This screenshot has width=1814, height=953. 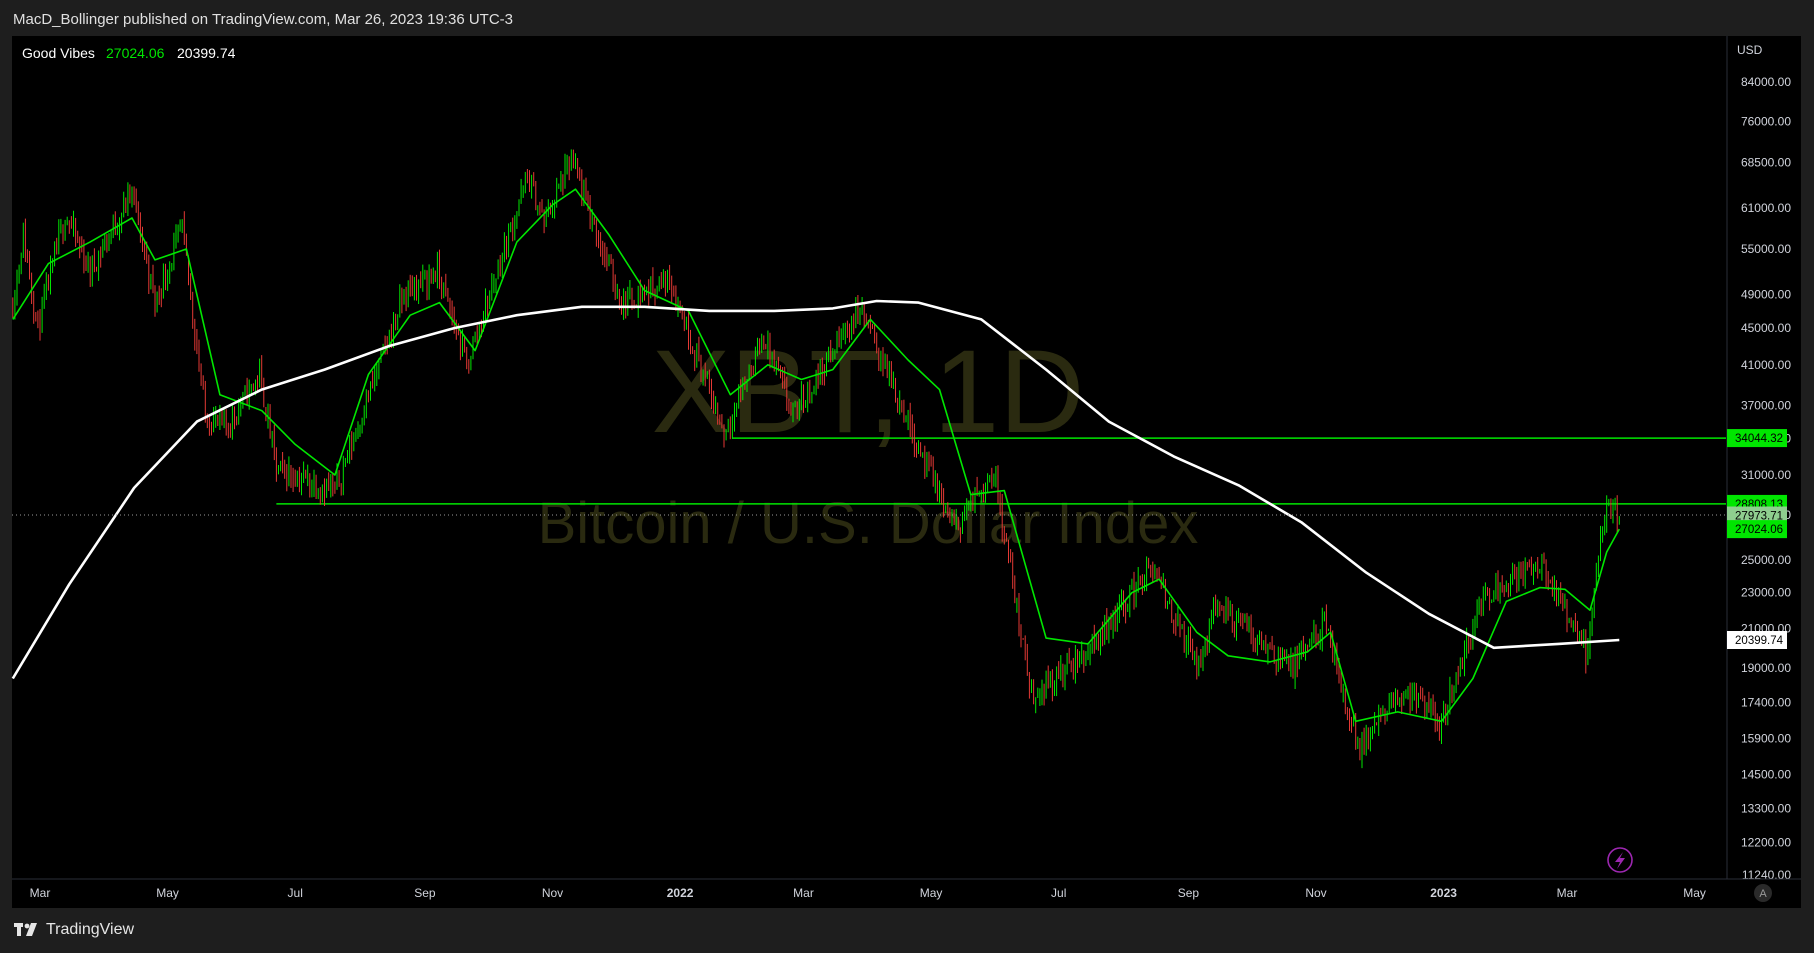 I want to click on y-tick-label: 19000.00, so click(x=1766, y=668).